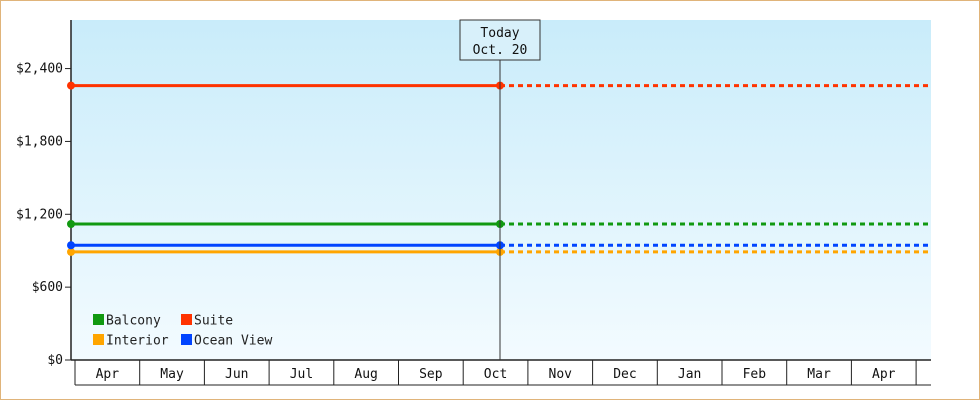 The height and width of the screenshot is (400, 980). Describe the element at coordinates (55, 360) in the screenshot. I see `y-tick-label: $0` at that location.